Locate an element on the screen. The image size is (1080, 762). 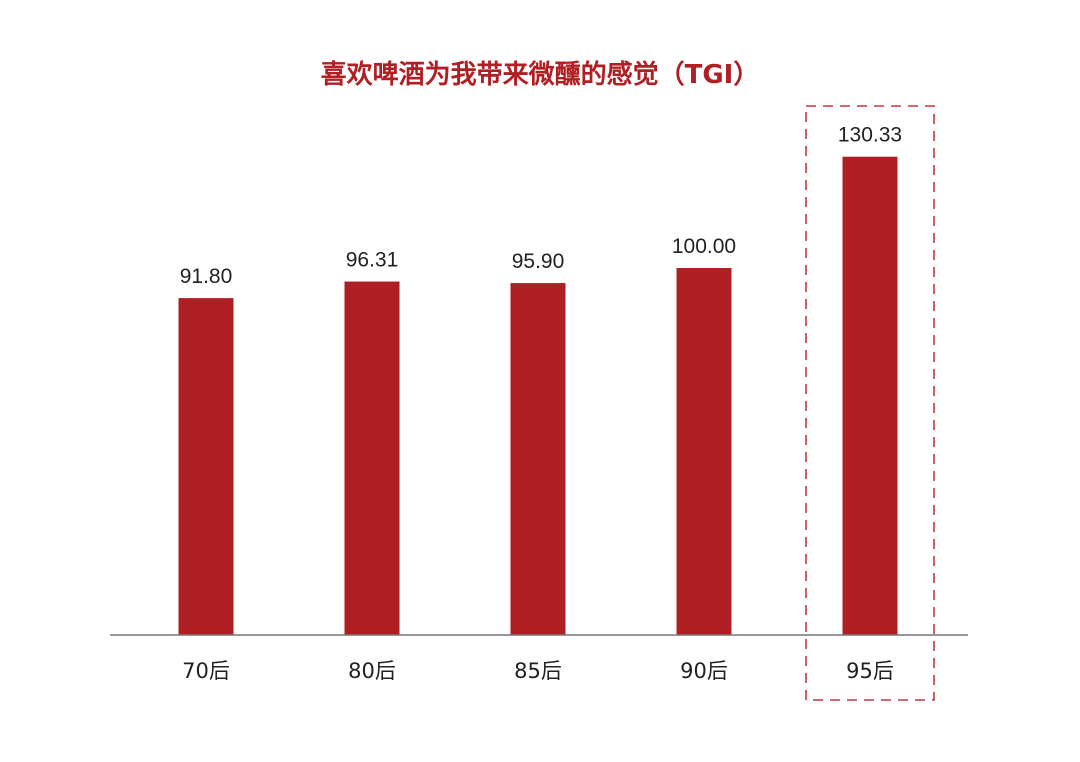
category-label-85后: 85后 is located at coordinates (538, 671).